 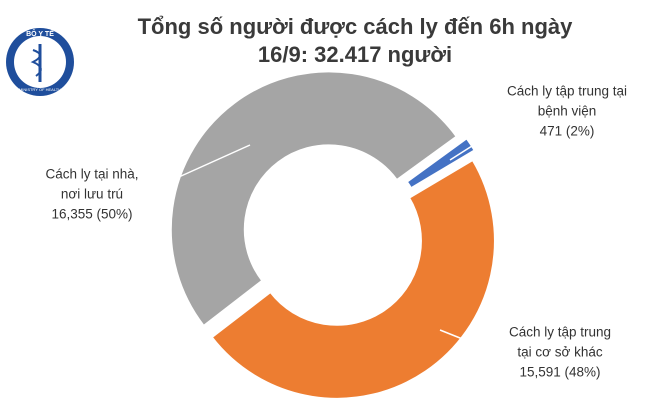 I want to click on slice-label: Cách ly tập trung, so click(x=560, y=332).